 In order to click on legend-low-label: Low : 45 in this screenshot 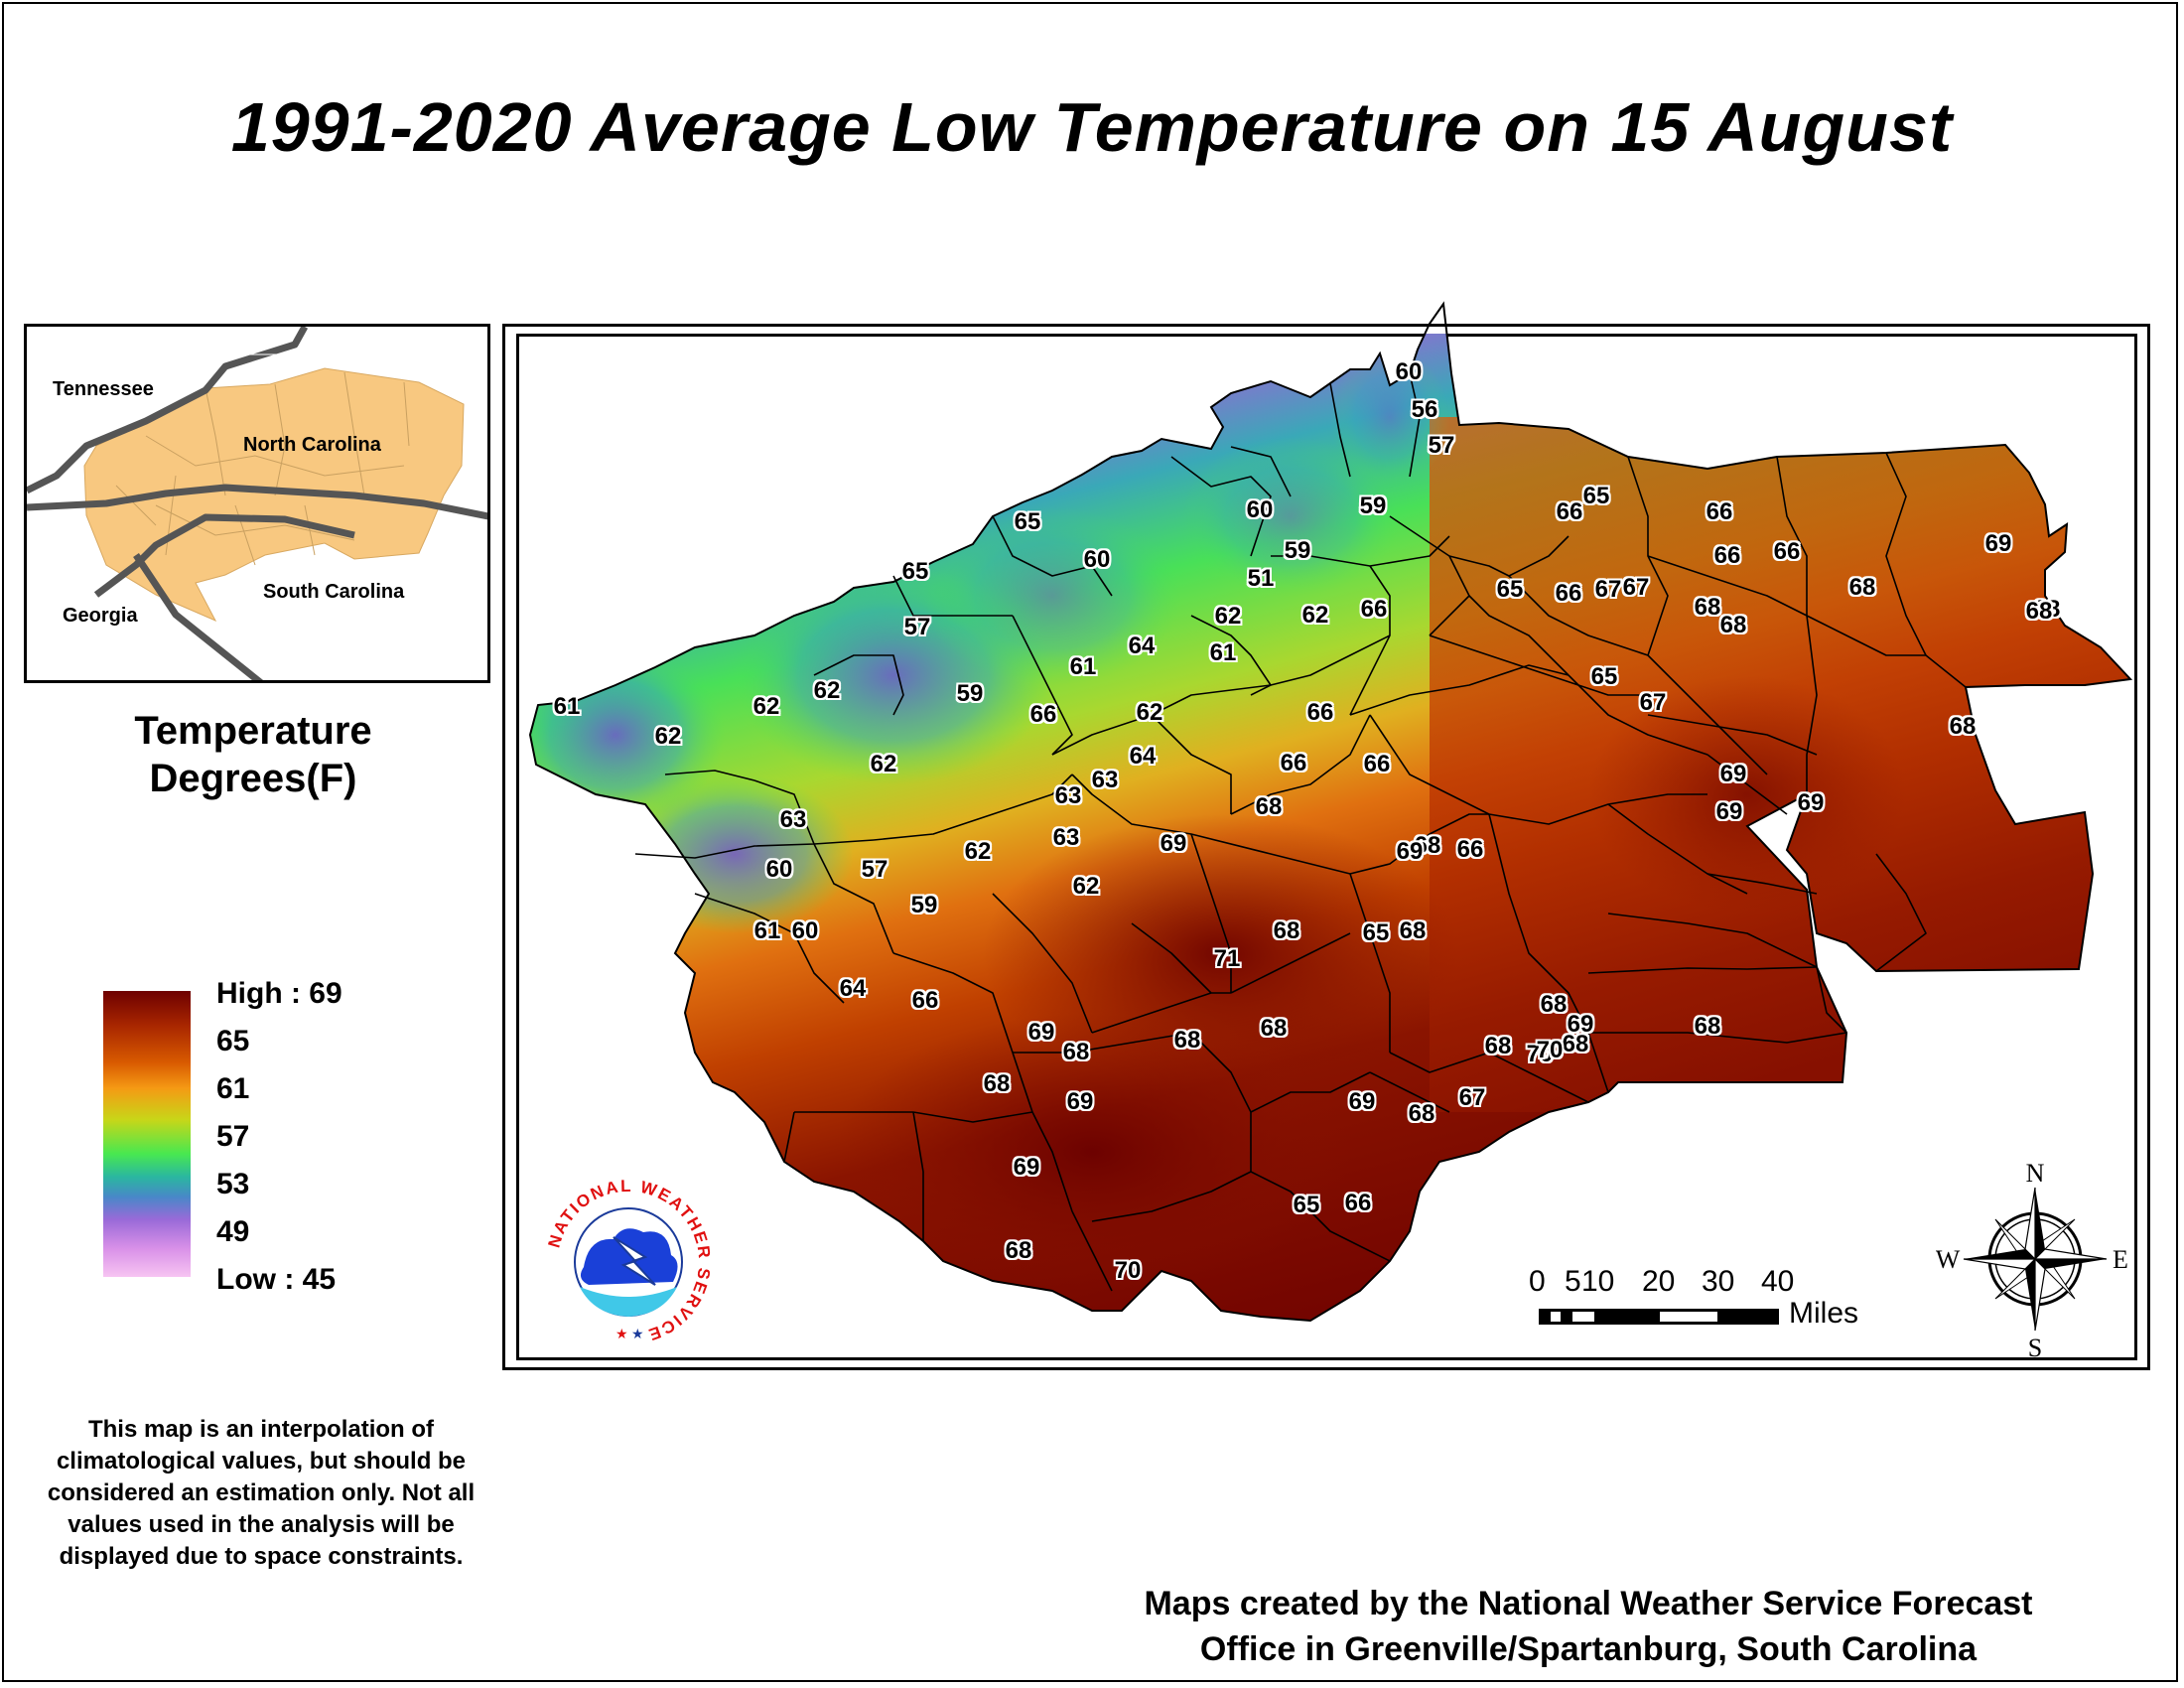, I will do `click(276, 1279)`.